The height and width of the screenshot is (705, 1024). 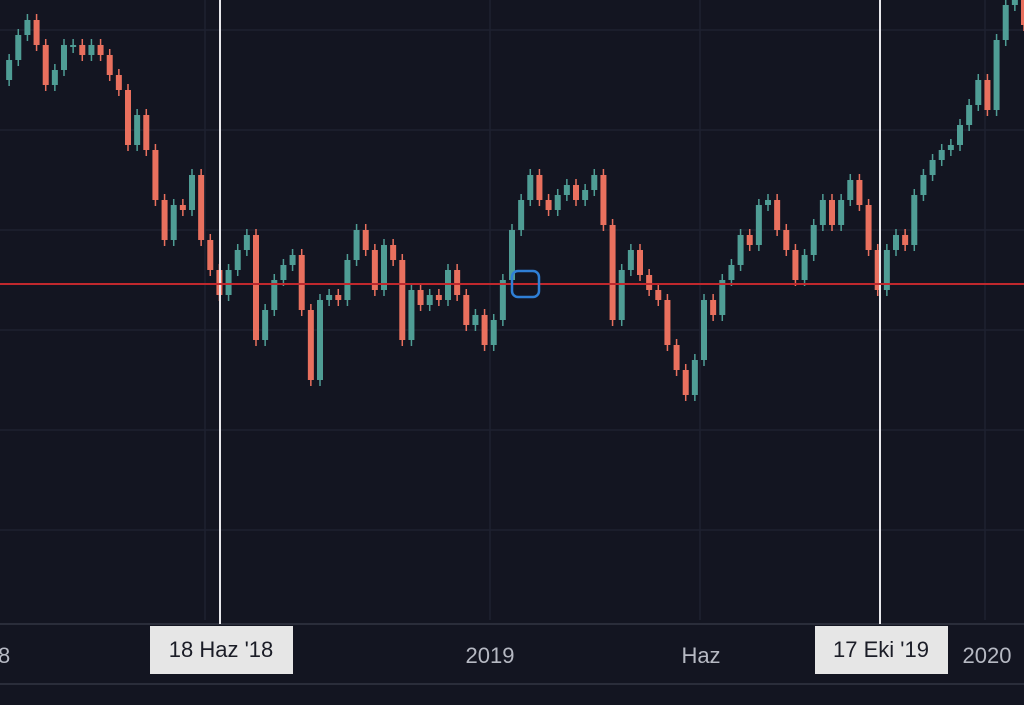 I want to click on crosshair-label: 17 Eki '19, so click(x=881, y=649).